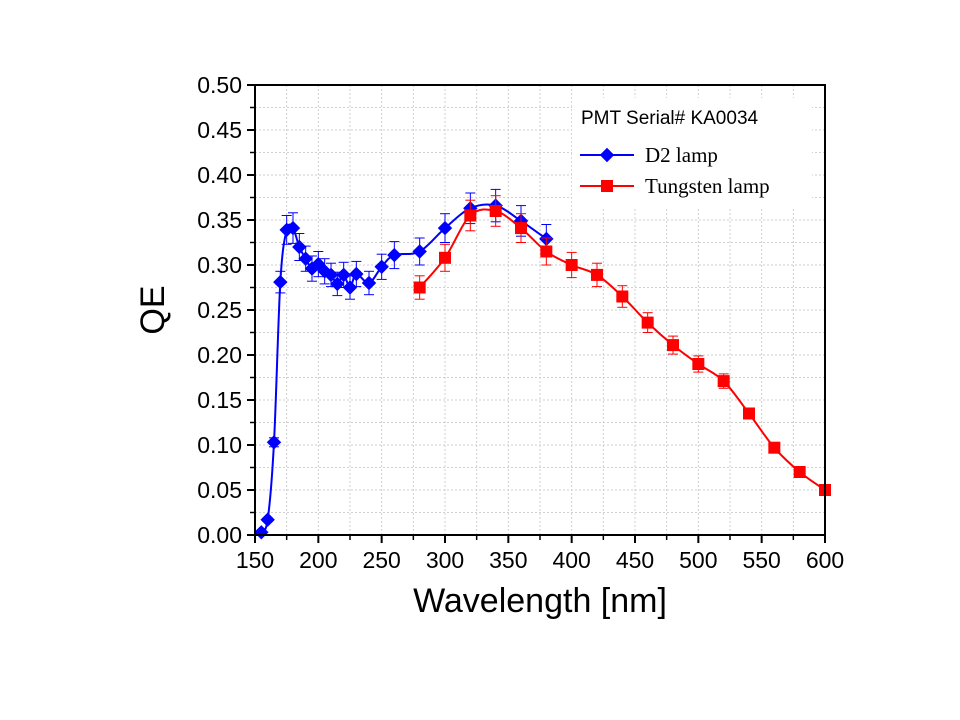  What do you see at coordinates (219, 490) in the screenshot?
I see `y-tick-label: 0.05` at bounding box center [219, 490].